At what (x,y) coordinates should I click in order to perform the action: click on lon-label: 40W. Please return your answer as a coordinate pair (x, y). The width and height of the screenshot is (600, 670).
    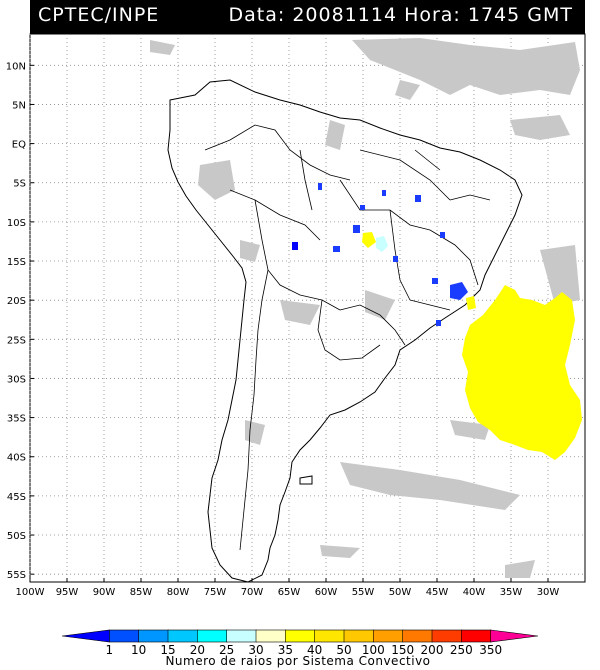
    Looking at the image, I should click on (474, 592).